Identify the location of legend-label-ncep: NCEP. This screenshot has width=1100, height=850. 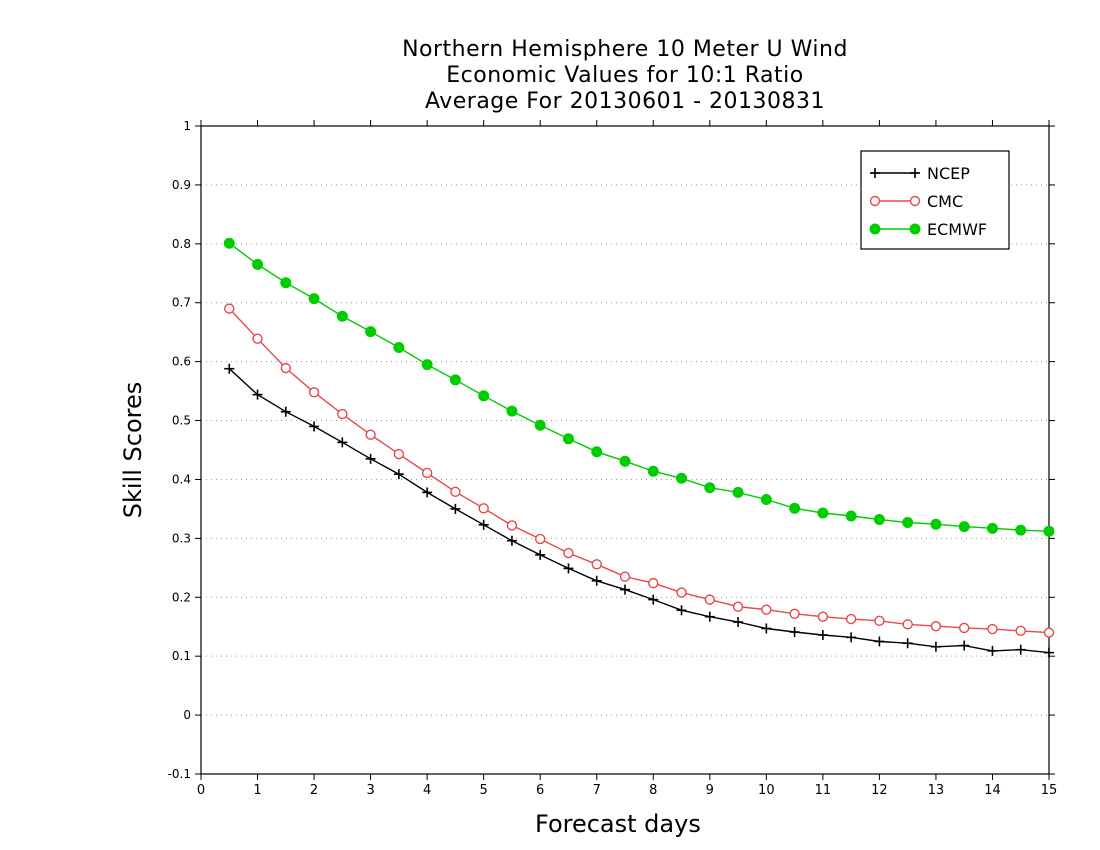
(948, 173).